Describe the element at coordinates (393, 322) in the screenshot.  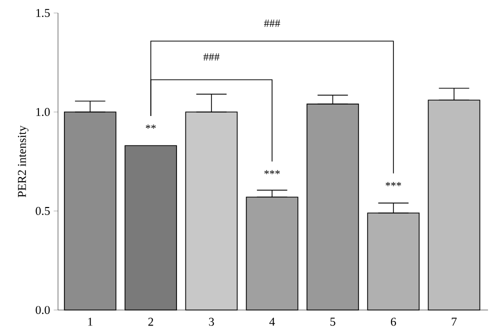
I see `x-tick-label: 6` at that location.